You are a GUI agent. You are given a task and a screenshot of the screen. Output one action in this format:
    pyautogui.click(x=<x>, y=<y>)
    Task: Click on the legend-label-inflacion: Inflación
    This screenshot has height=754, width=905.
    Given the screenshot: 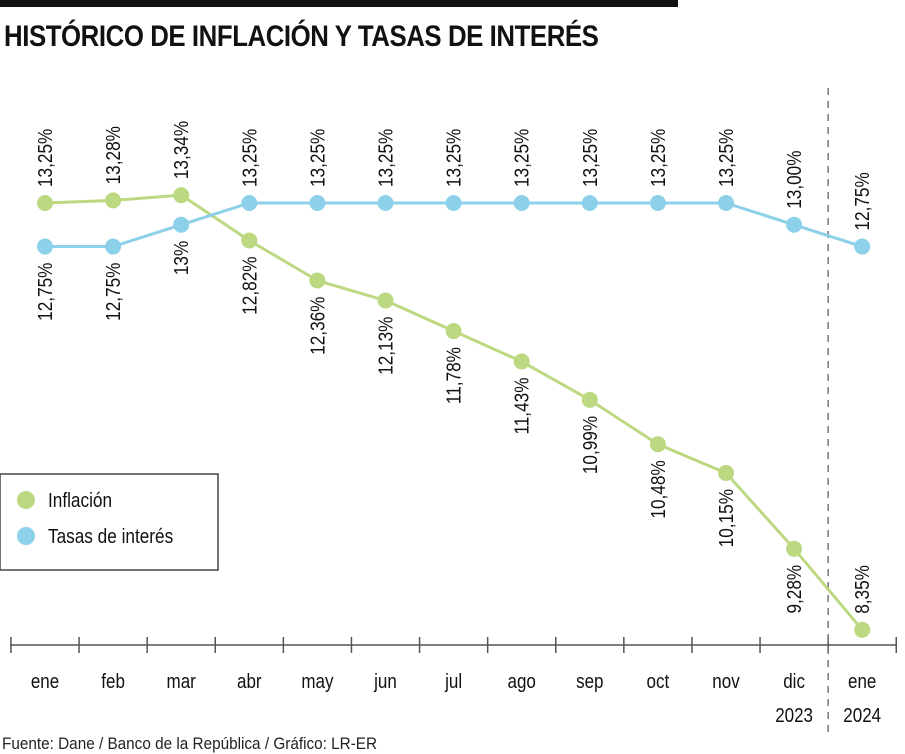 What is the action you would take?
    pyautogui.click(x=80, y=500)
    